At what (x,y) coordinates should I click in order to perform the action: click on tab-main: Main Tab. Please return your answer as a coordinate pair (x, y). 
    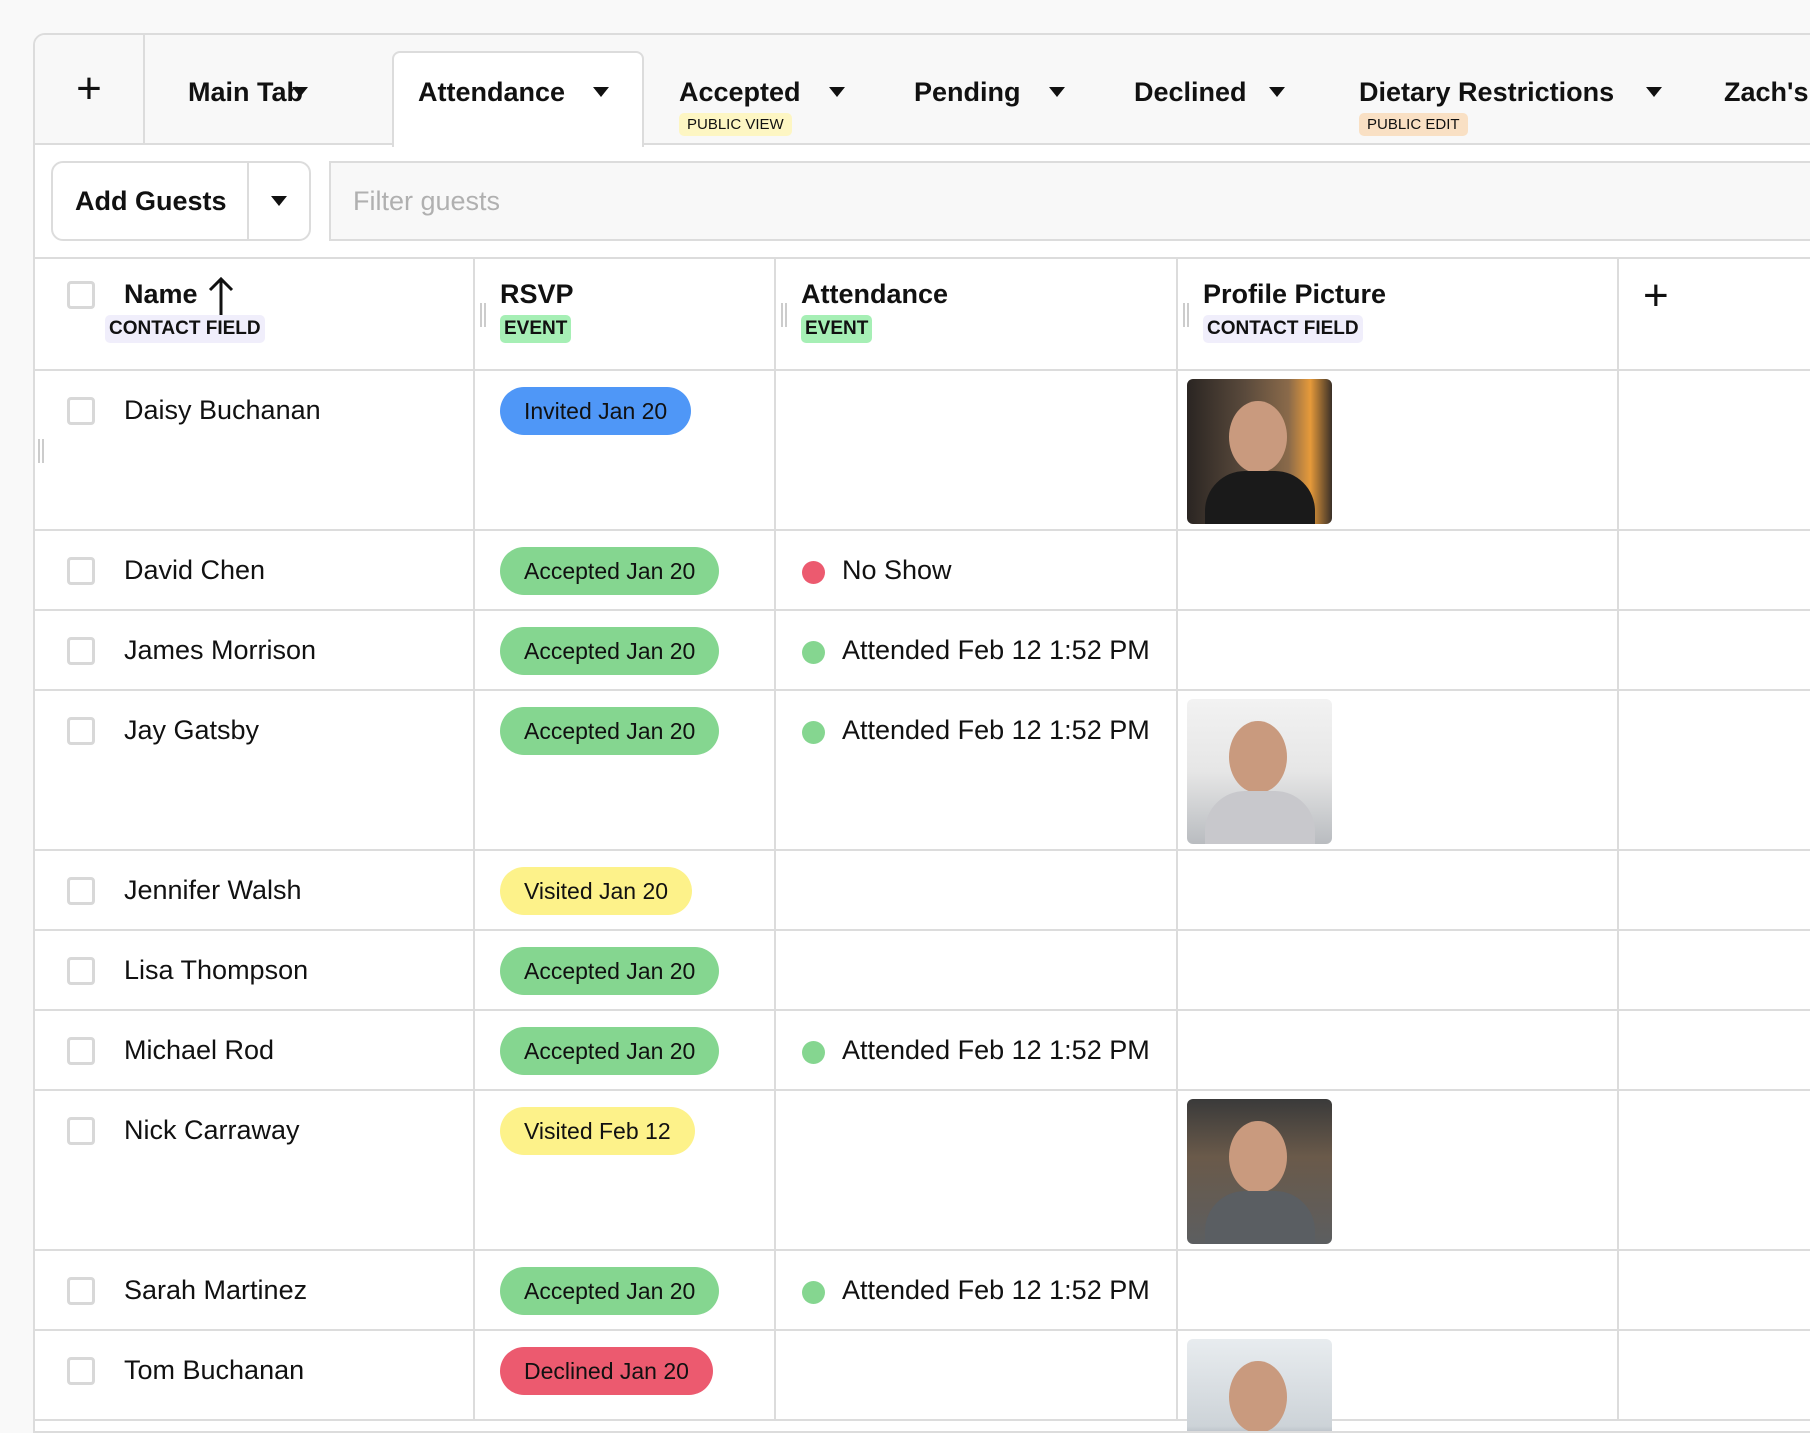
    Looking at the image, I should click on (260, 90).